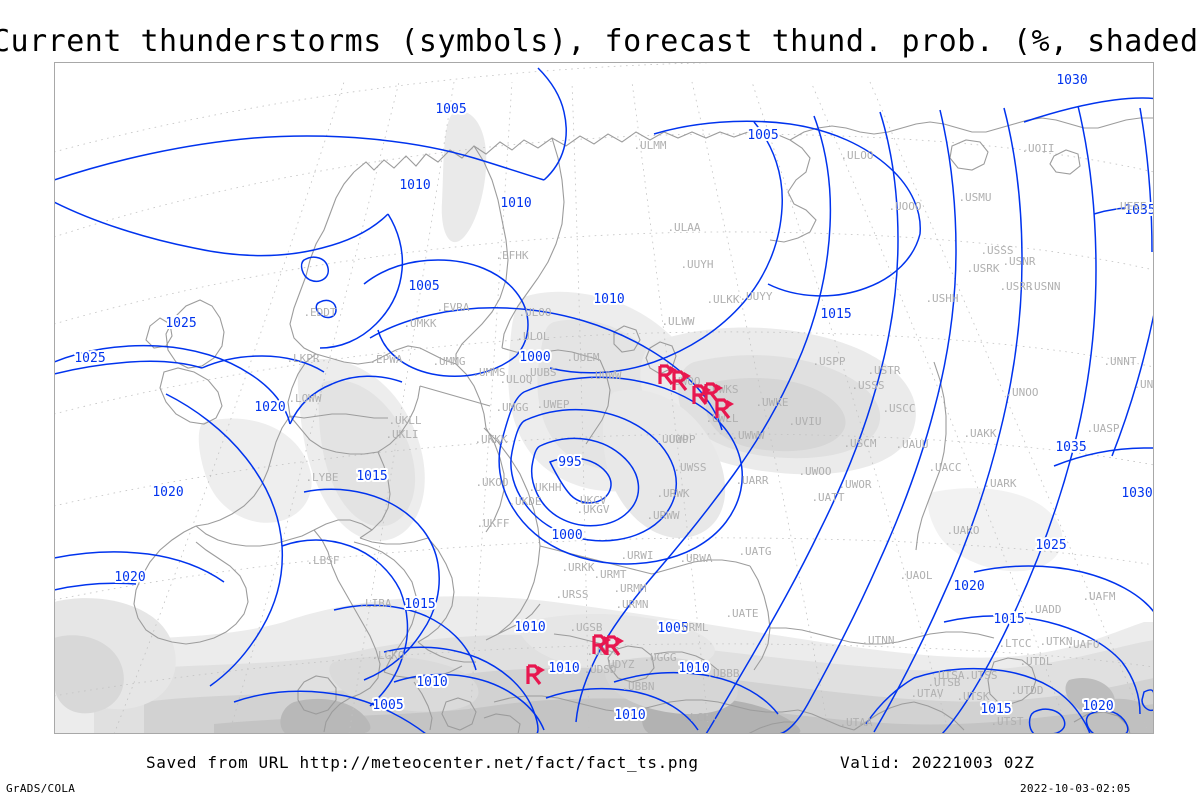 The image size is (1200, 800). I want to click on station-id-label: .UGGG, so click(659, 657).